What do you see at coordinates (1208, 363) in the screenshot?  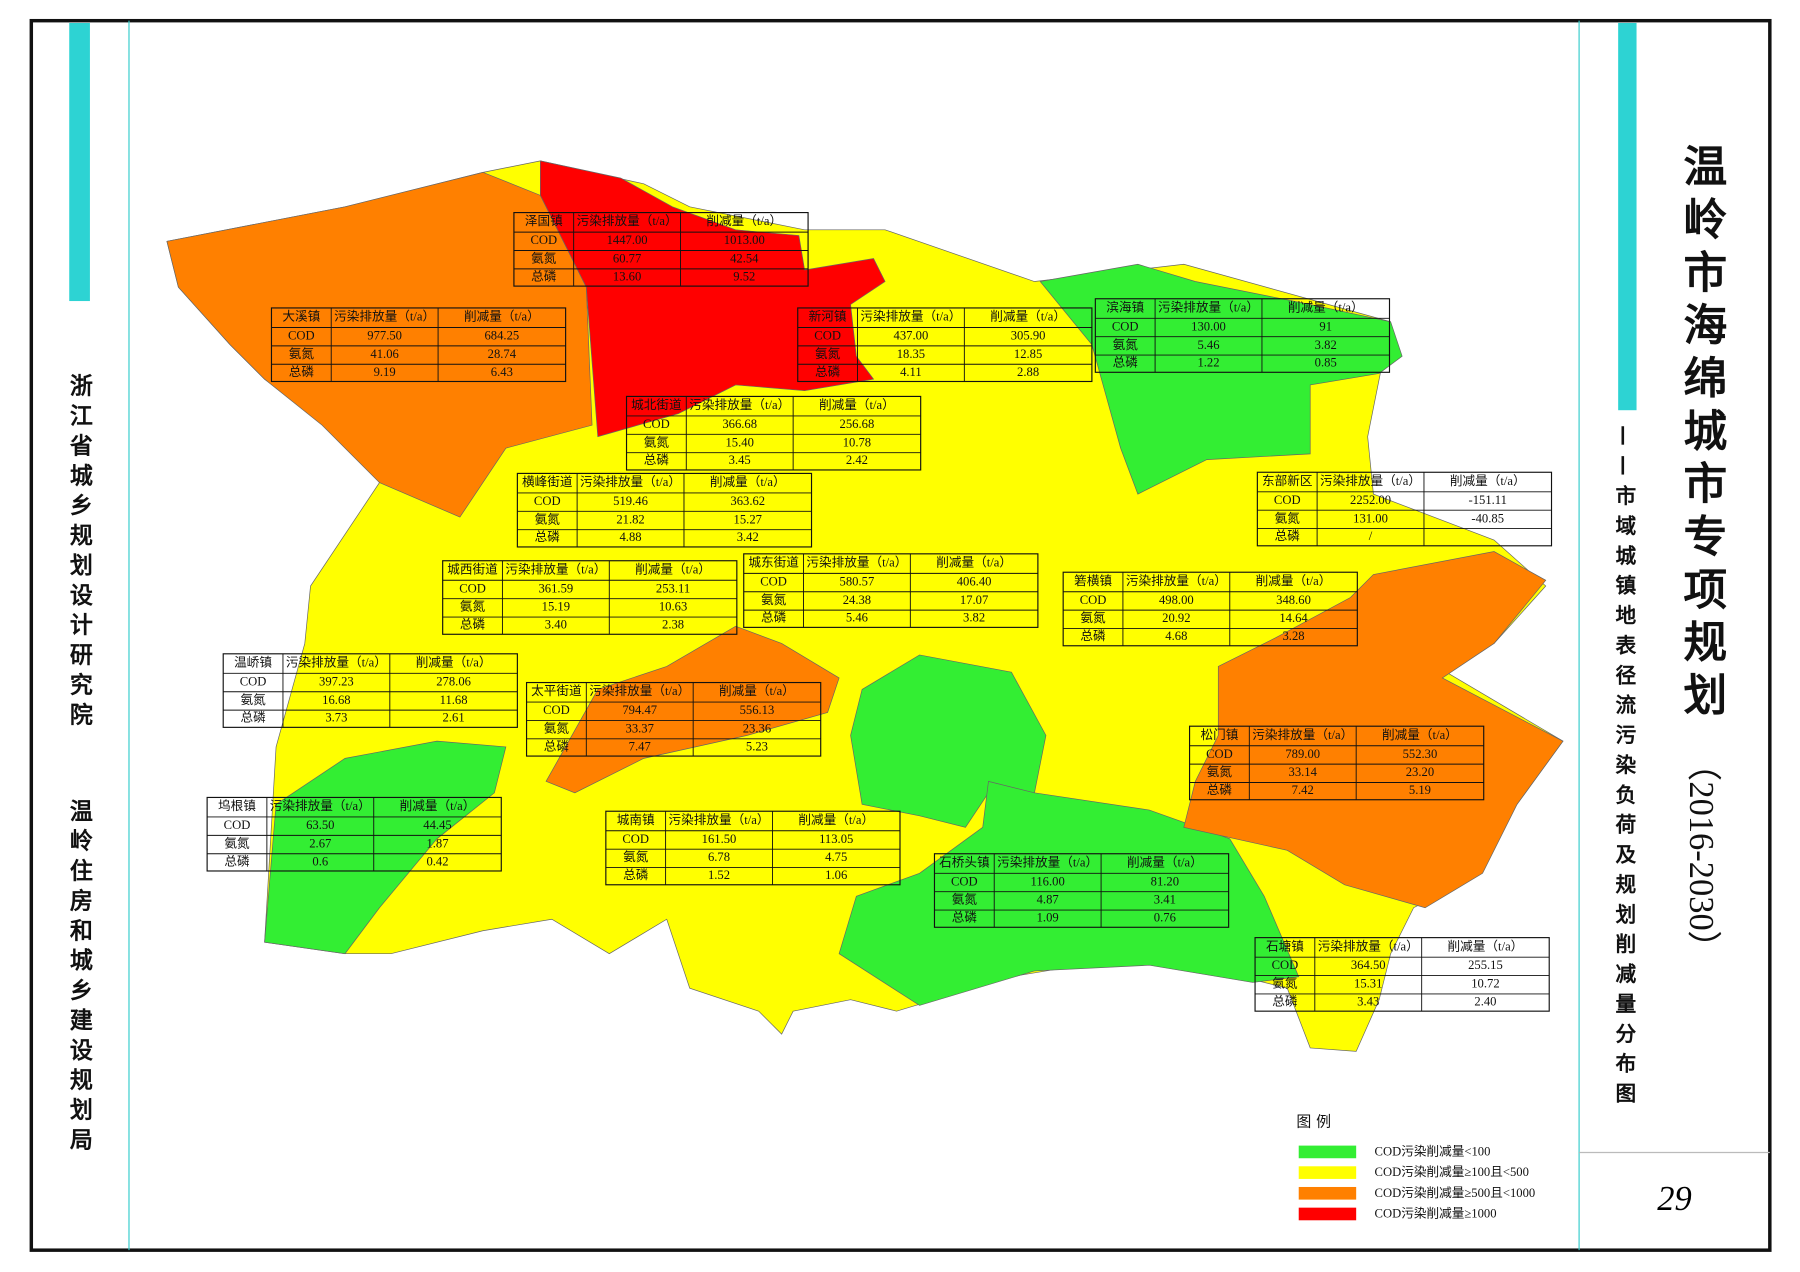 I see `table-value: 1.22` at bounding box center [1208, 363].